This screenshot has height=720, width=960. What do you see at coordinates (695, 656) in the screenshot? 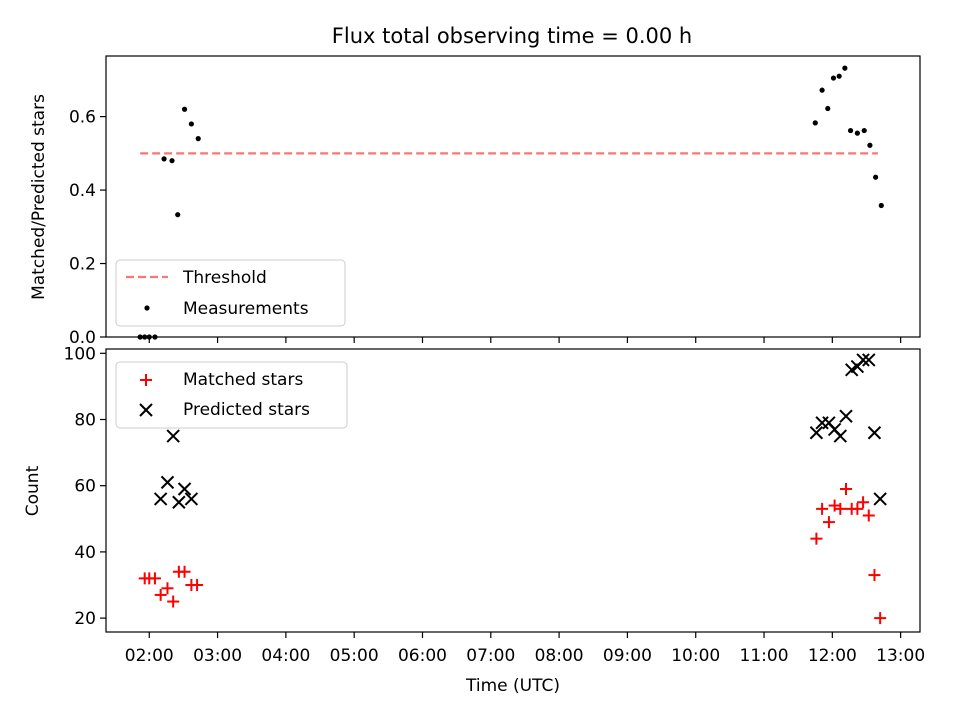
I see `x-tick-label: 10:00` at bounding box center [695, 656].